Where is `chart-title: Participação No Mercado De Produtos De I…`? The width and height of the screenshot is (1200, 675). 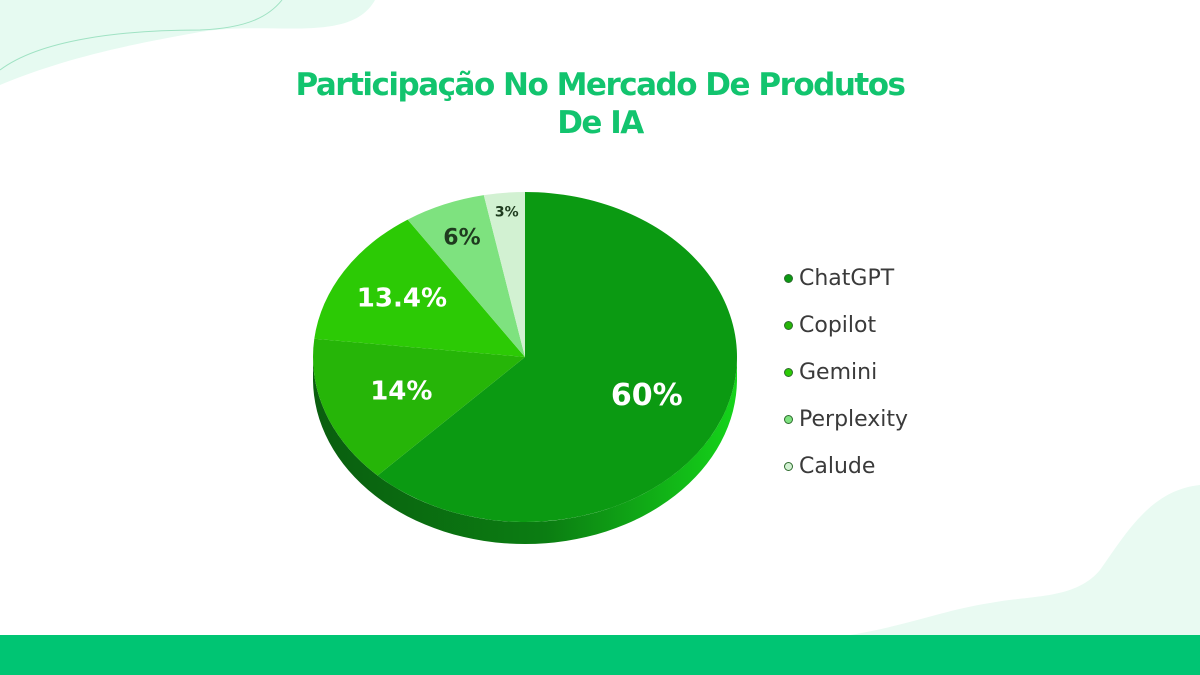 chart-title: Participação No Mercado De Produtos De I… is located at coordinates (600, 104).